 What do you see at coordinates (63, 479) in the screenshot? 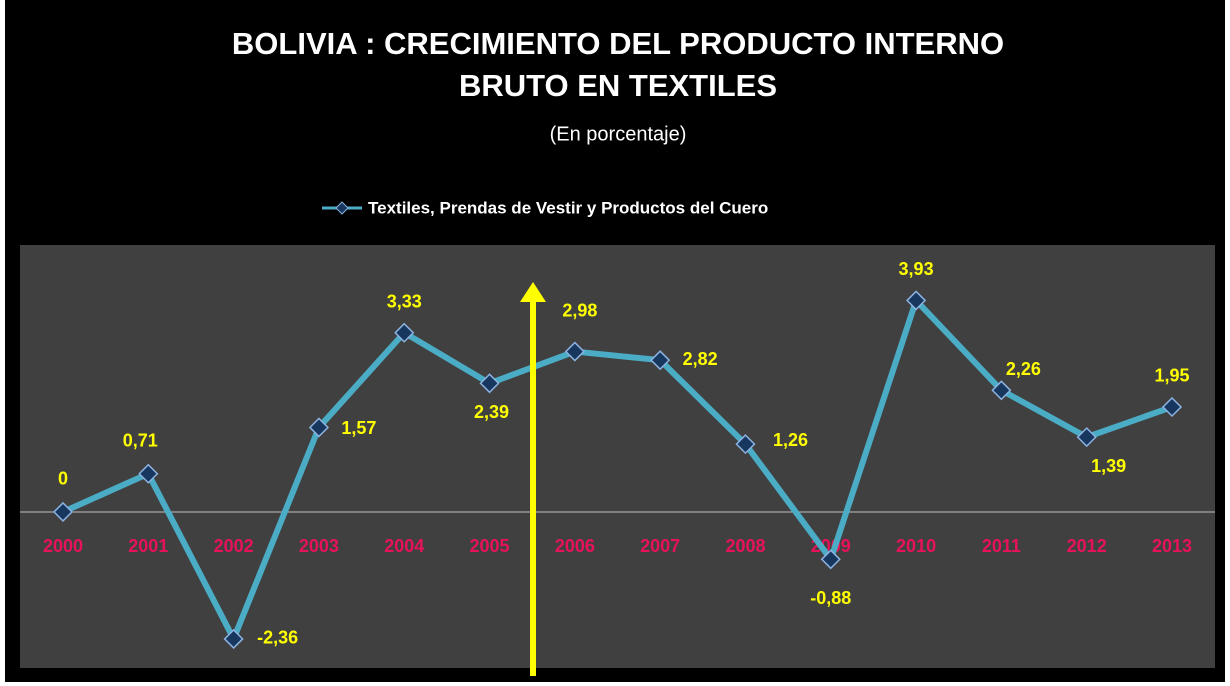
I see `data-label: 0` at bounding box center [63, 479].